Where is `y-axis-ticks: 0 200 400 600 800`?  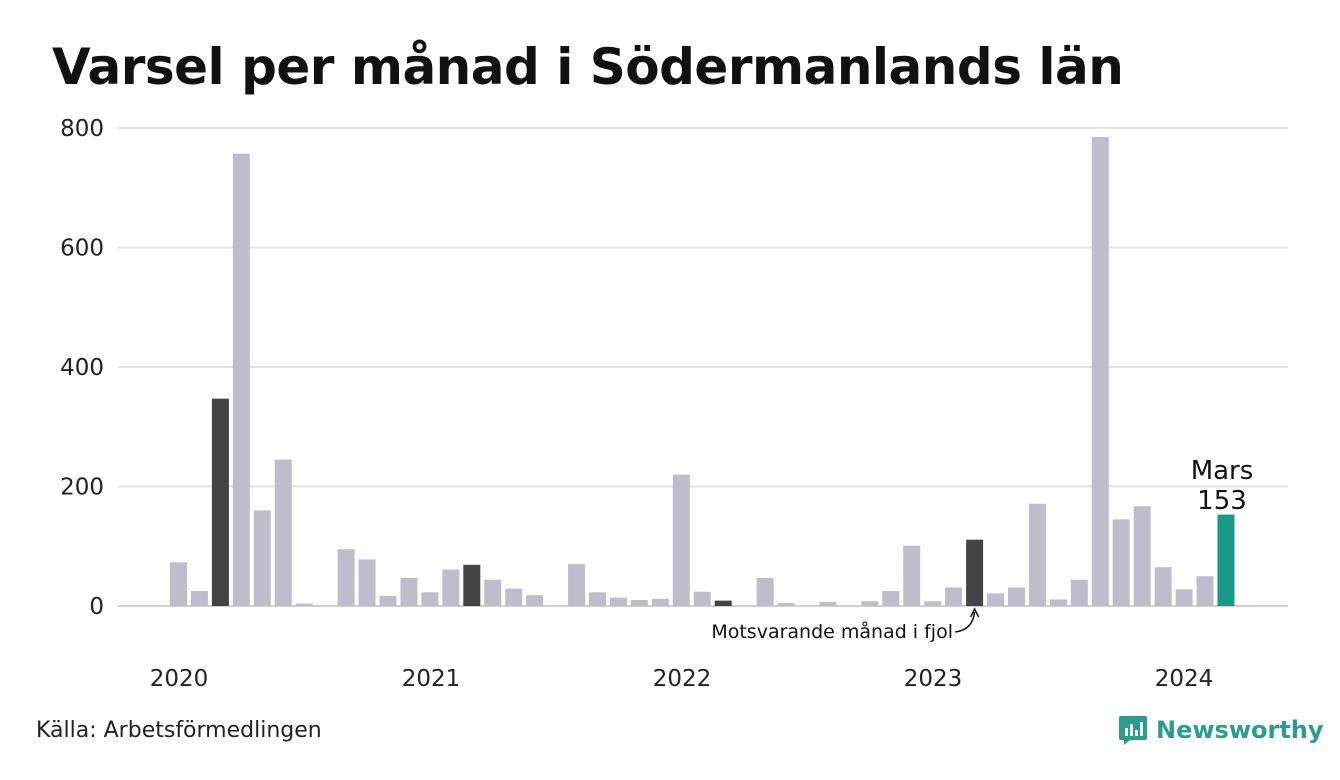
y-axis-ticks: 0 200 400 600 800 is located at coordinates (82, 368).